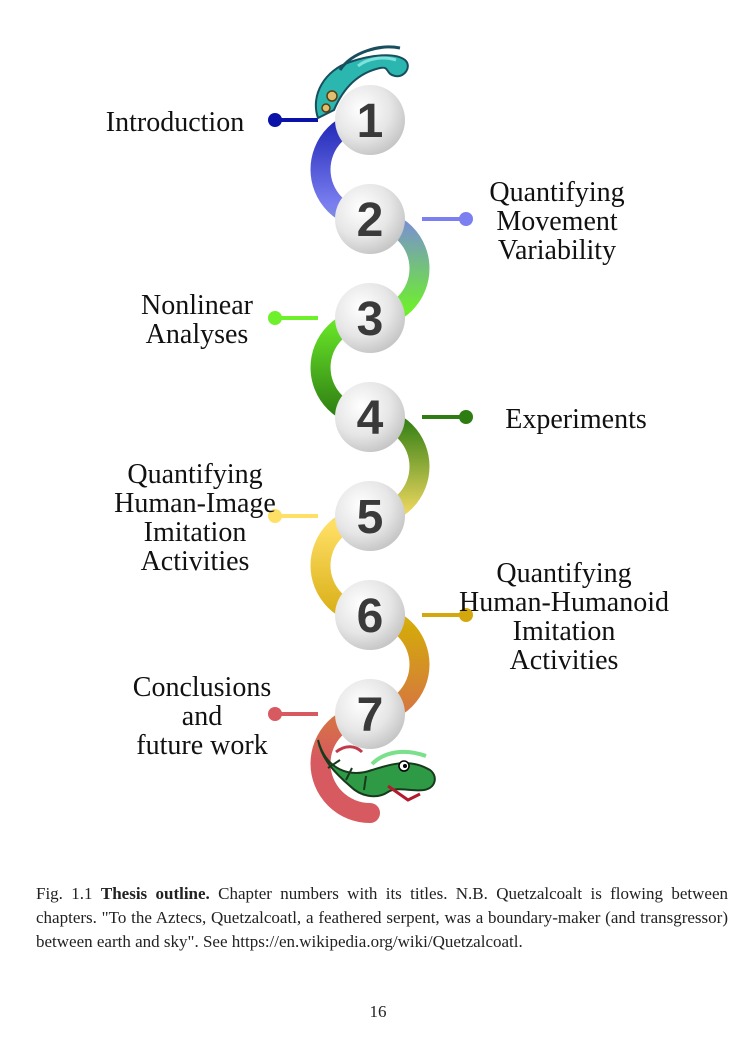  I want to click on chapter-number-1: 1, so click(370, 121).